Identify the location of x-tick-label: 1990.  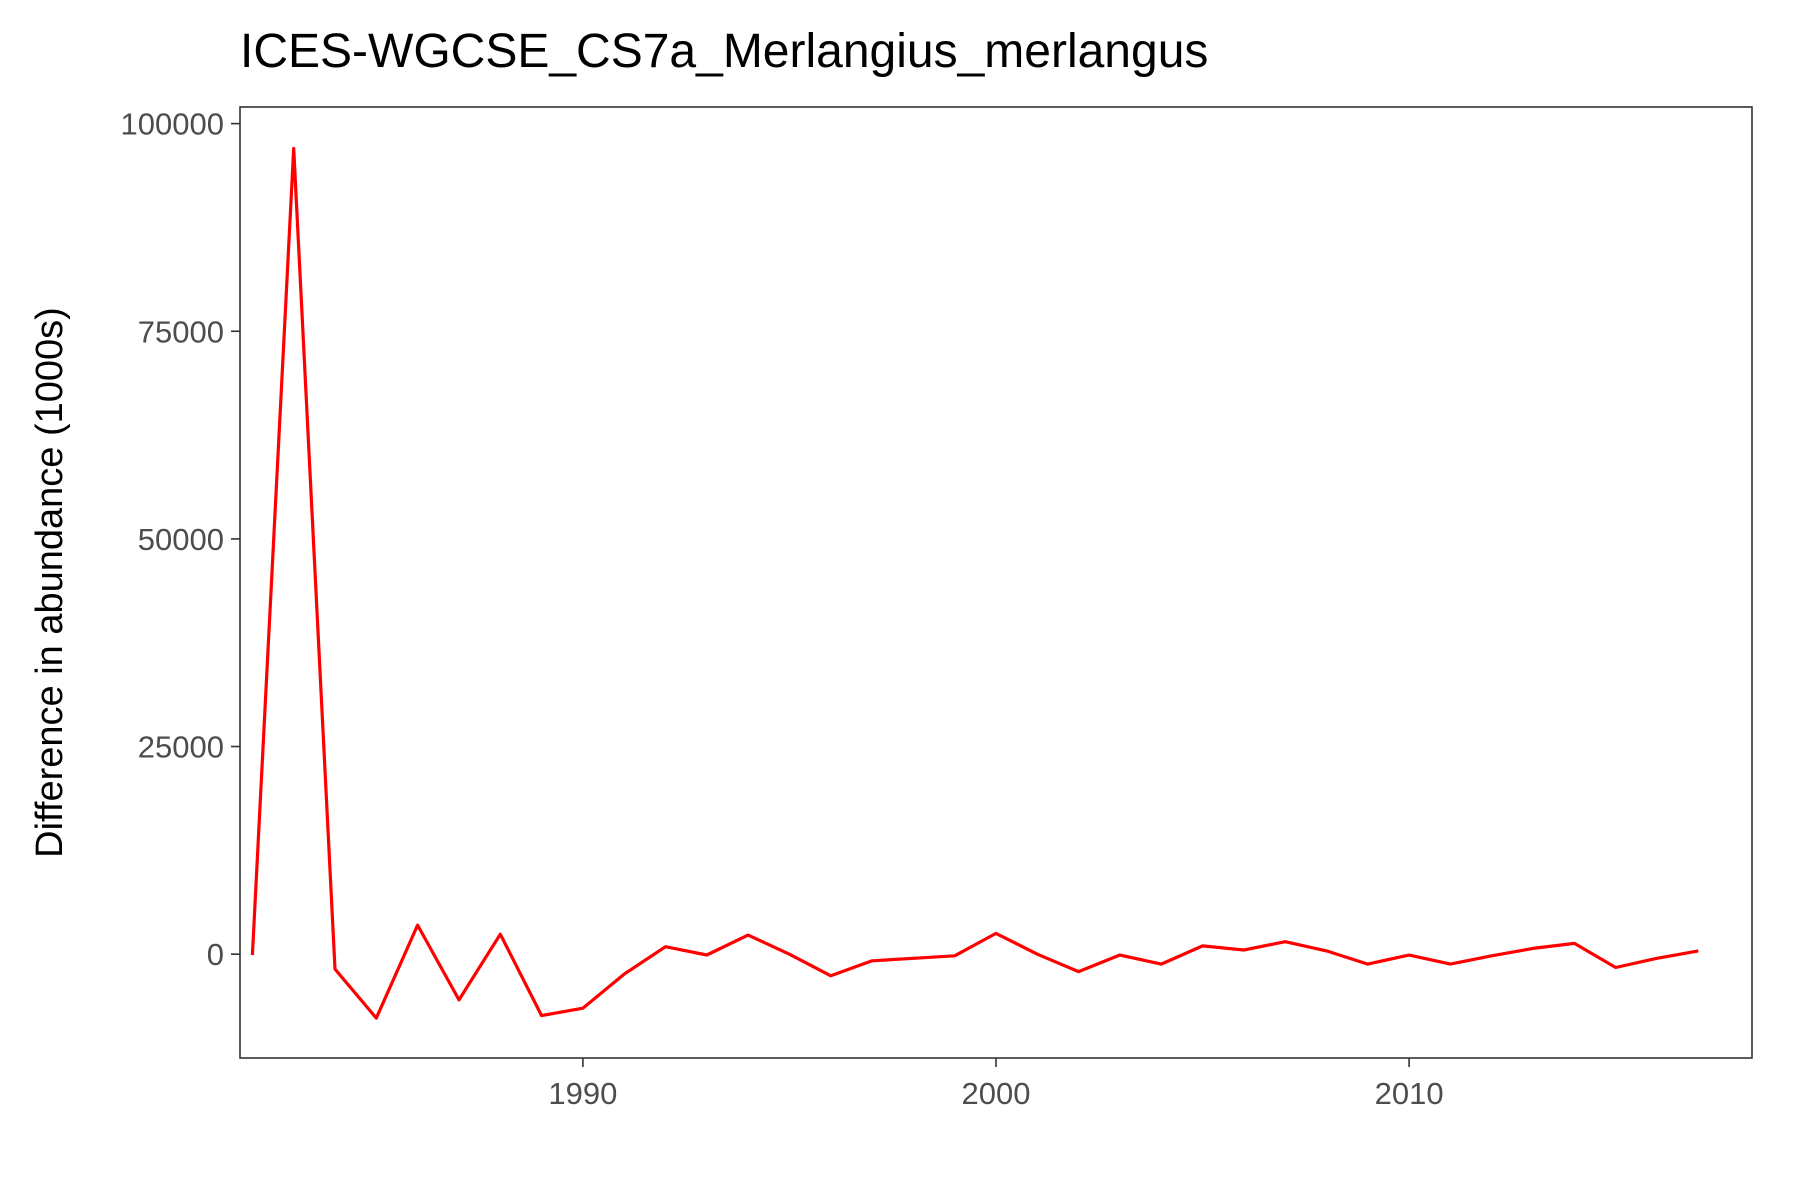
(582, 1093).